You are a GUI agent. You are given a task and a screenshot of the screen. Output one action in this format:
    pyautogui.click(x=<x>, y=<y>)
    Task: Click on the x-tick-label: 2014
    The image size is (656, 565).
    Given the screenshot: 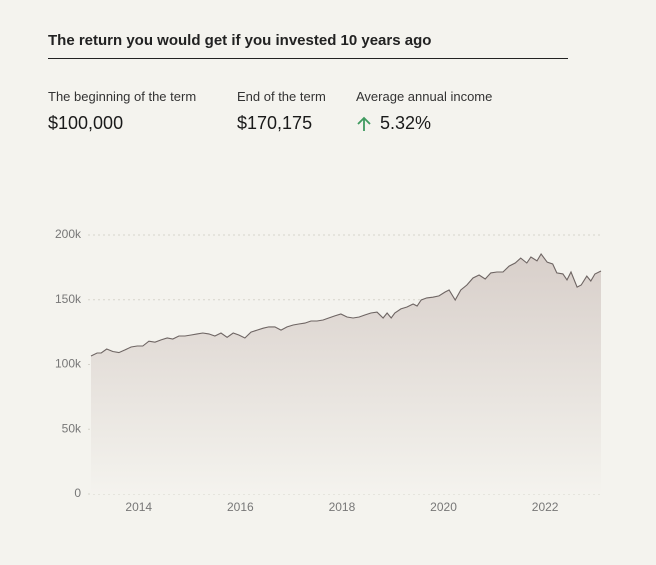 What is the action you would take?
    pyautogui.click(x=138, y=507)
    